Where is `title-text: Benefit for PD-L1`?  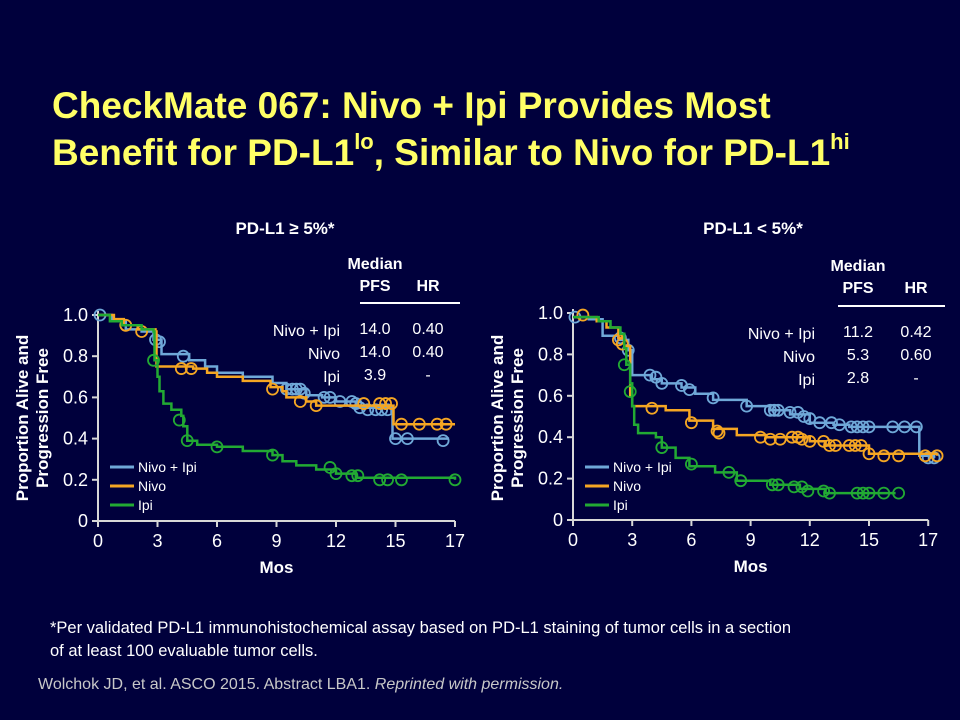 title-text: Benefit for PD-L1 is located at coordinates (203, 152).